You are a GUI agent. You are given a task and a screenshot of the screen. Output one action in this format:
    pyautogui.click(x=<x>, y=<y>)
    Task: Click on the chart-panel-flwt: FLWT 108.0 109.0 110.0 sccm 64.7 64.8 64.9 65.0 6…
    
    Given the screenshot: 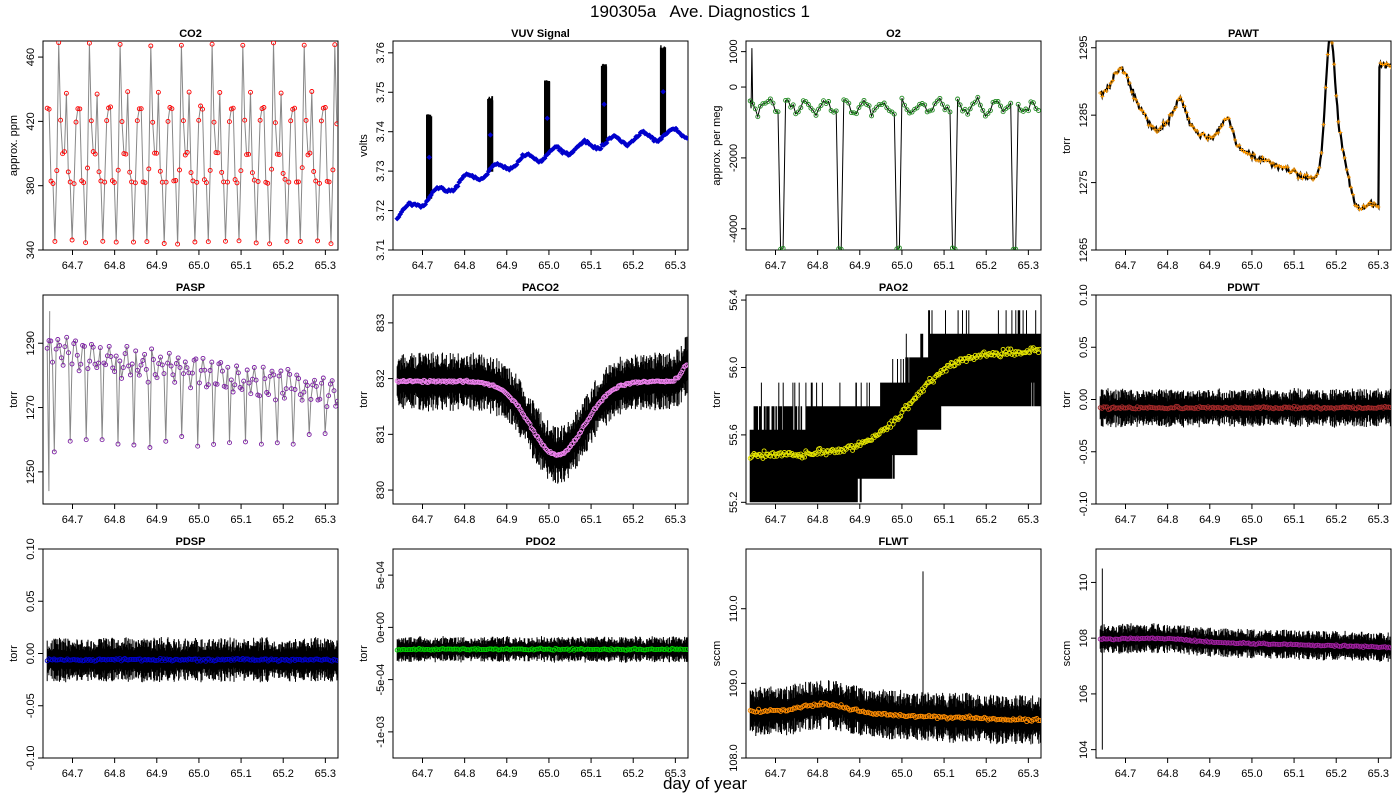 What is the action you would take?
    pyautogui.click(x=876, y=658)
    